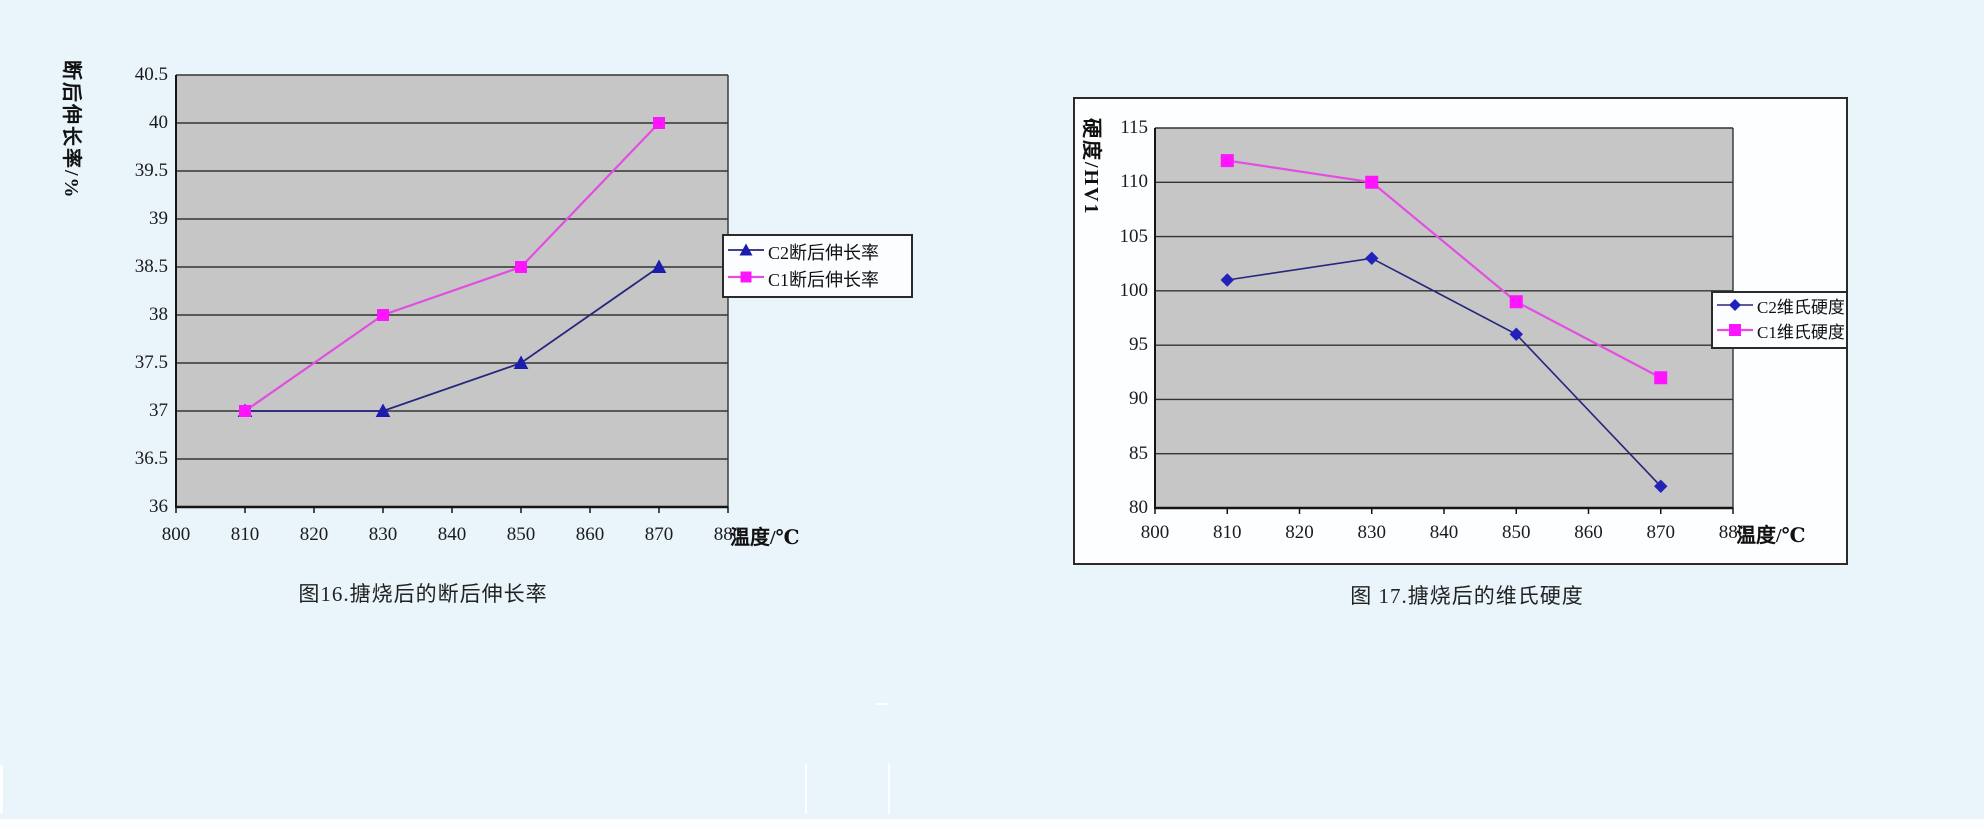 This screenshot has width=1984, height=828. I want to click on legend-label: C1维氏硬度, so click(1801, 332).